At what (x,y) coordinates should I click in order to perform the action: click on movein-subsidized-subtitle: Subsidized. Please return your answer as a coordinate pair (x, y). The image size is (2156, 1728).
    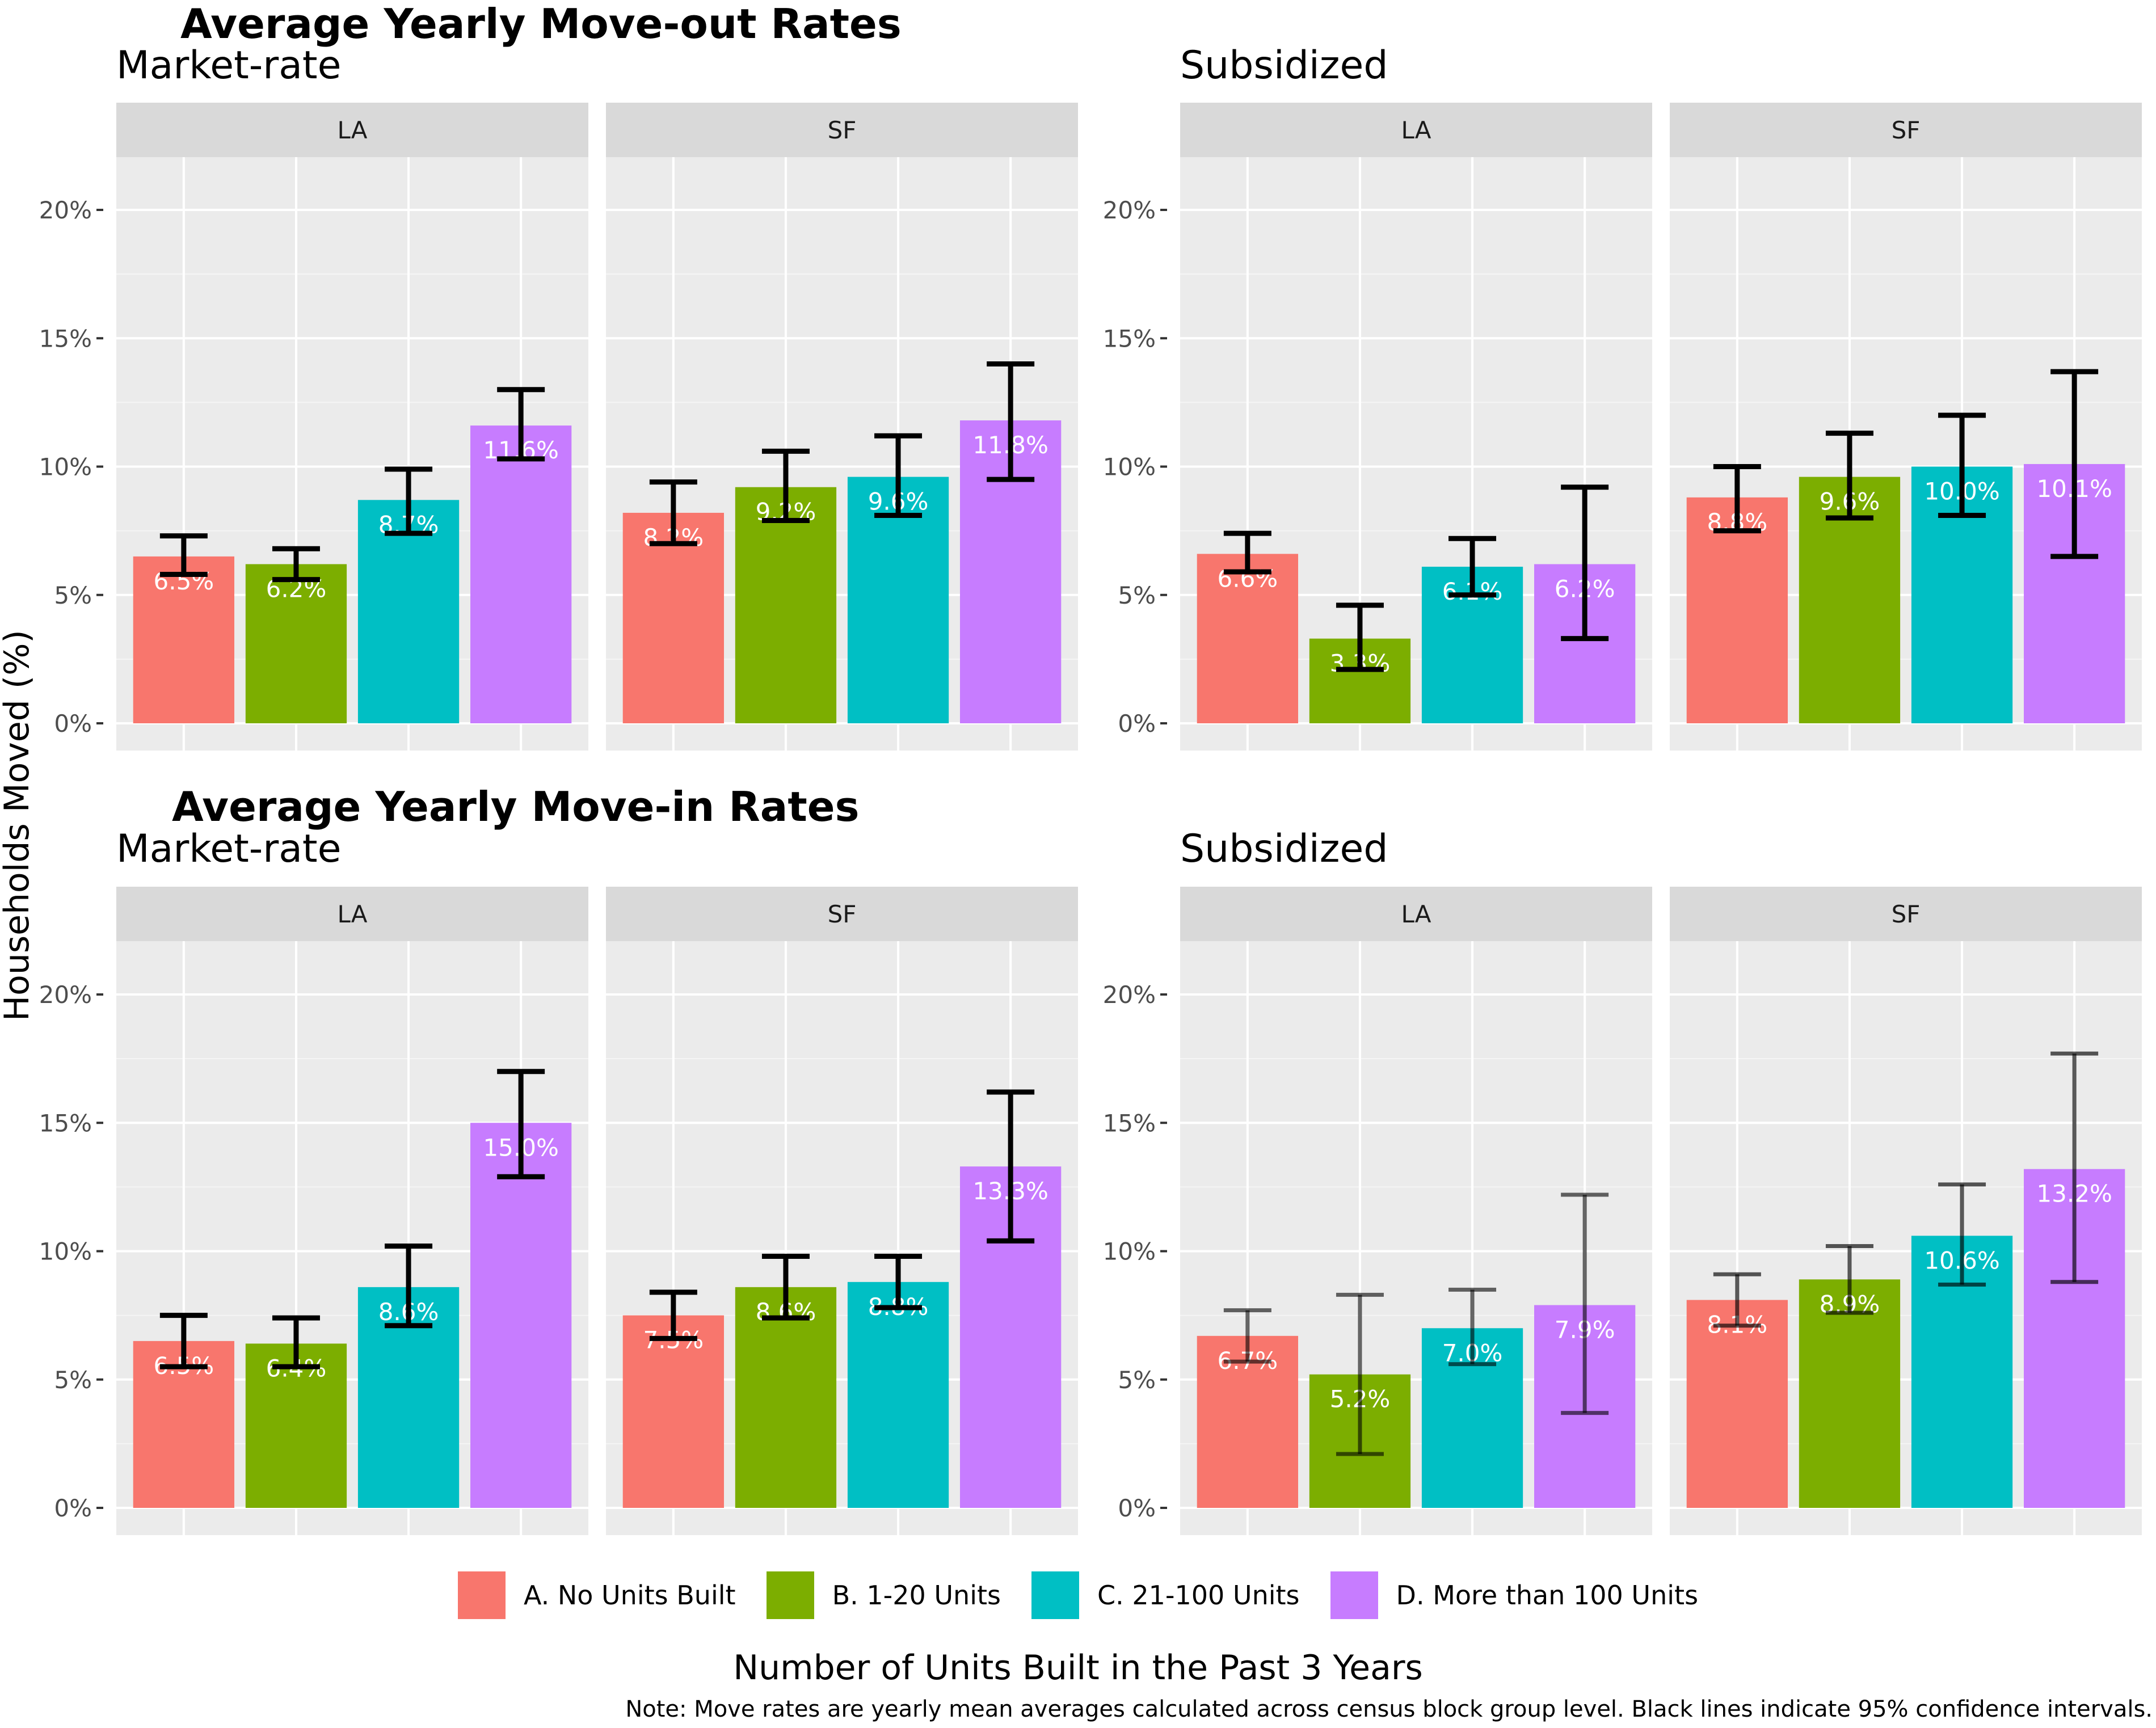
    Looking at the image, I should click on (1284, 849).